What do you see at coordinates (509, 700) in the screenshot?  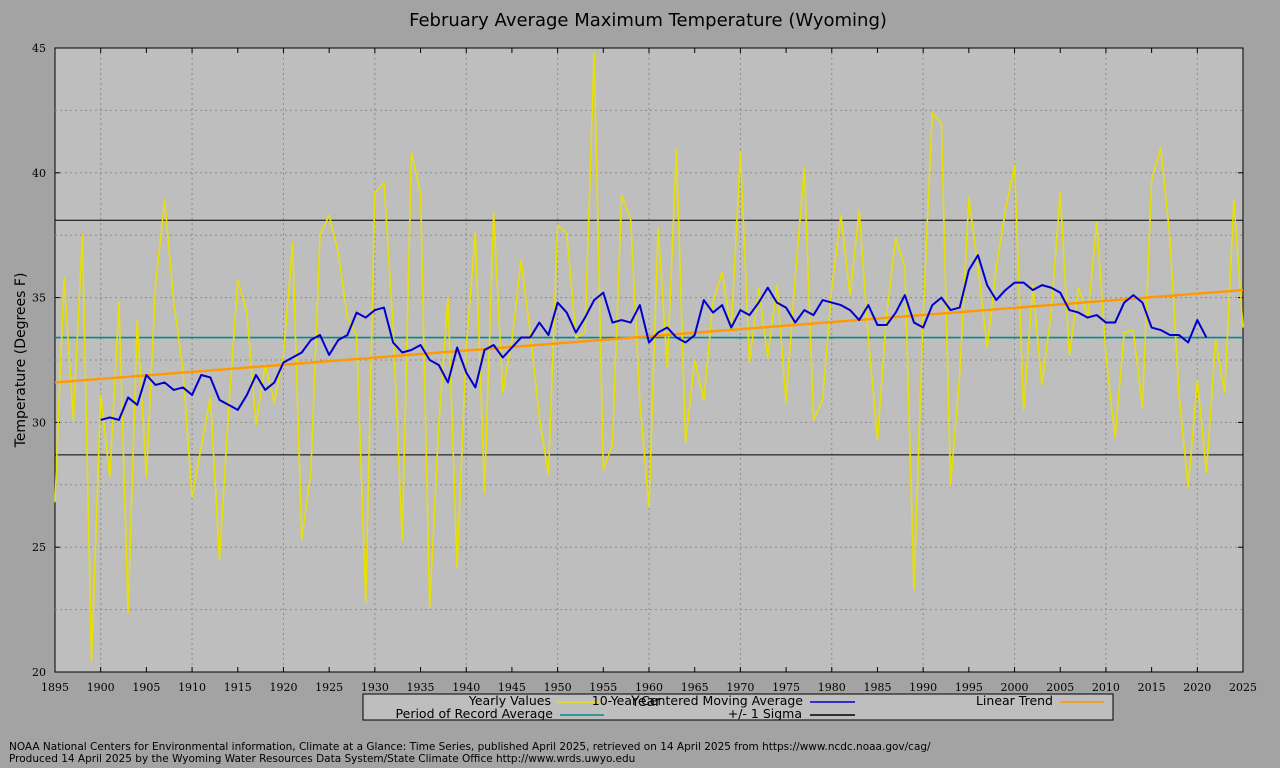 I see `legend-label: Yearly Values` at bounding box center [509, 700].